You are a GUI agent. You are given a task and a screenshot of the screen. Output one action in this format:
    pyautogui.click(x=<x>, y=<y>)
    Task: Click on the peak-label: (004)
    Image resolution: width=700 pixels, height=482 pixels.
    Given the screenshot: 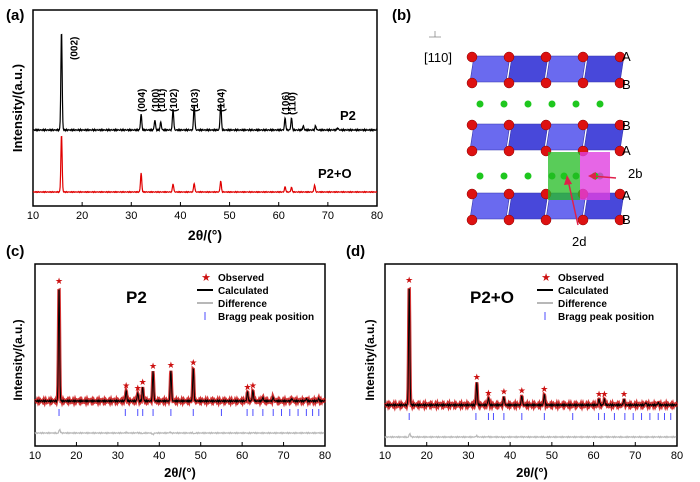 What is the action you would take?
    pyautogui.click(x=142, y=100)
    